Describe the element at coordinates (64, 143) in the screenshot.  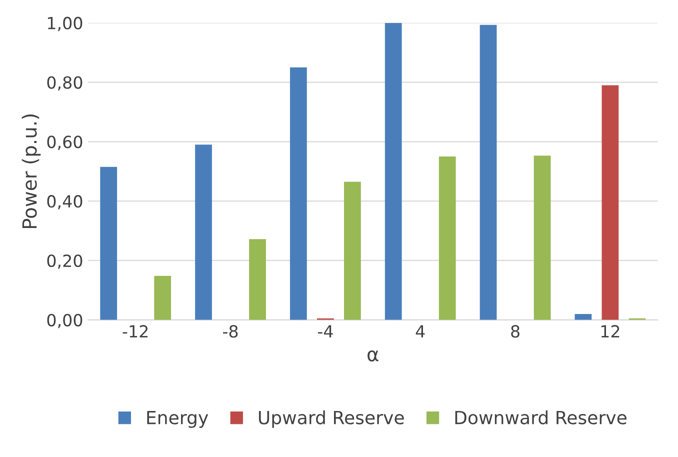
I see `y-tick-label: 0,60` at that location.